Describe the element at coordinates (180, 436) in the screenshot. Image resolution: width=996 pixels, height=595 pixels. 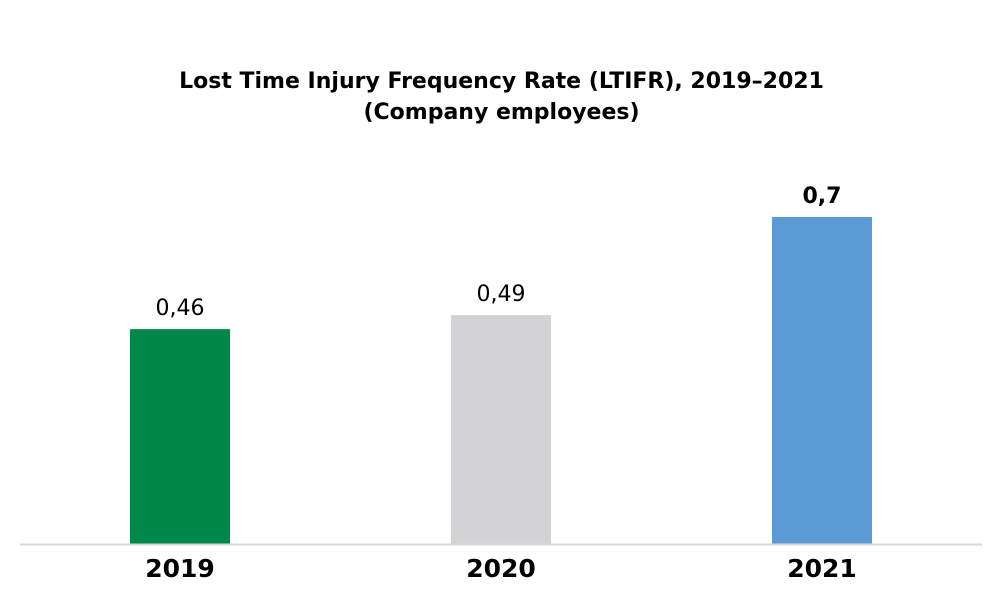
I see `bar-2019` at that location.